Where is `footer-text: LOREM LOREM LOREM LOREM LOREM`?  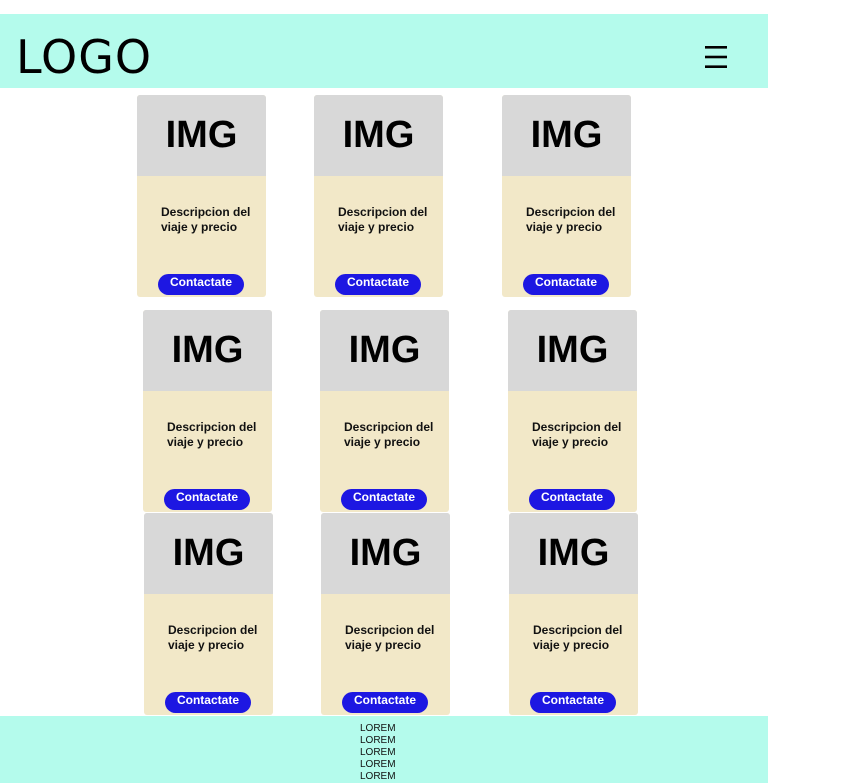
footer-text: LOREM LOREM LOREM LOREM LOREM is located at coordinates (378, 753).